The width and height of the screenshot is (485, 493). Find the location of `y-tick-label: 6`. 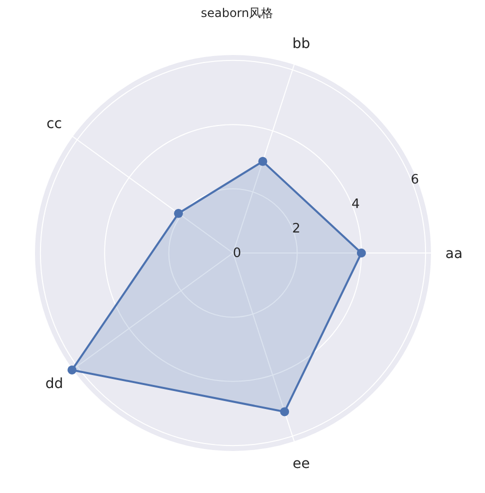

y-tick-label: 6 is located at coordinates (415, 180).